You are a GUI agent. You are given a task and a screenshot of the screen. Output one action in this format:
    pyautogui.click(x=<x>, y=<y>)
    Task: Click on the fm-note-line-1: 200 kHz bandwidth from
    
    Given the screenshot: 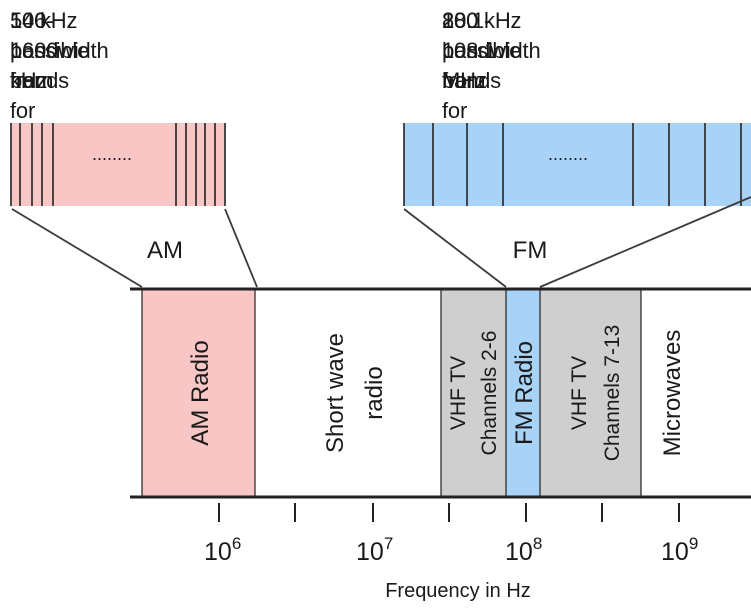 What is the action you would take?
    pyautogui.click(x=491, y=50)
    